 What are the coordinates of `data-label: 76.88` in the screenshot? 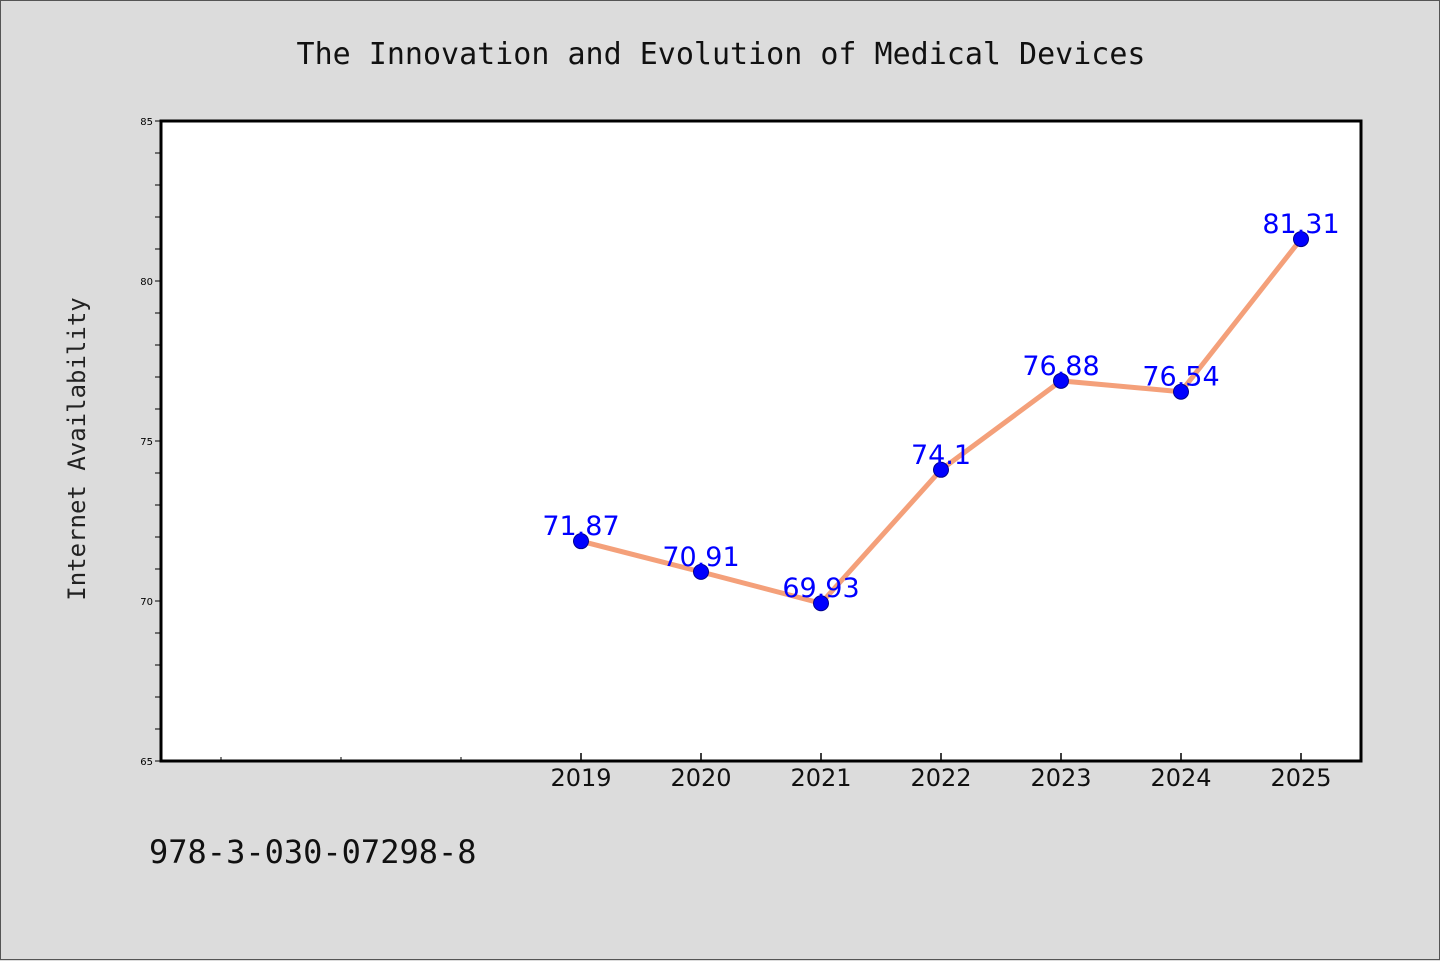 It's located at (1060, 366).